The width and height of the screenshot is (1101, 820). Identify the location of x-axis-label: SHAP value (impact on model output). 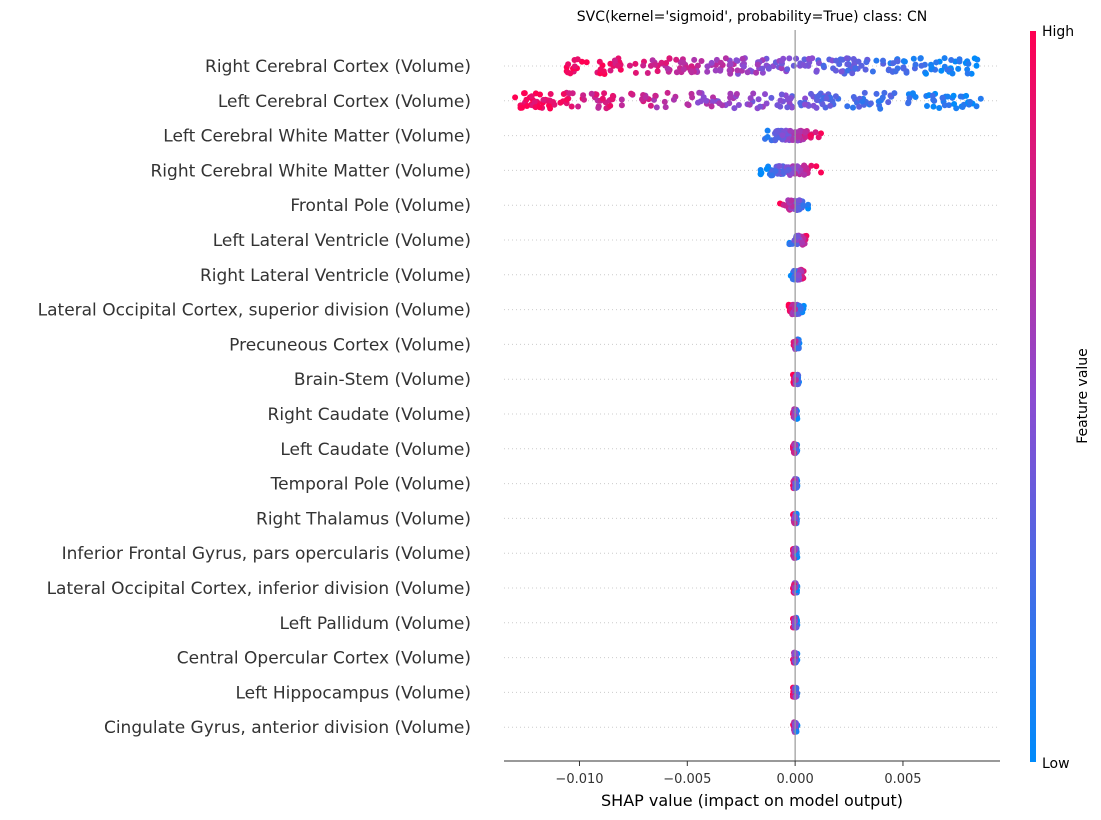
(752, 800).